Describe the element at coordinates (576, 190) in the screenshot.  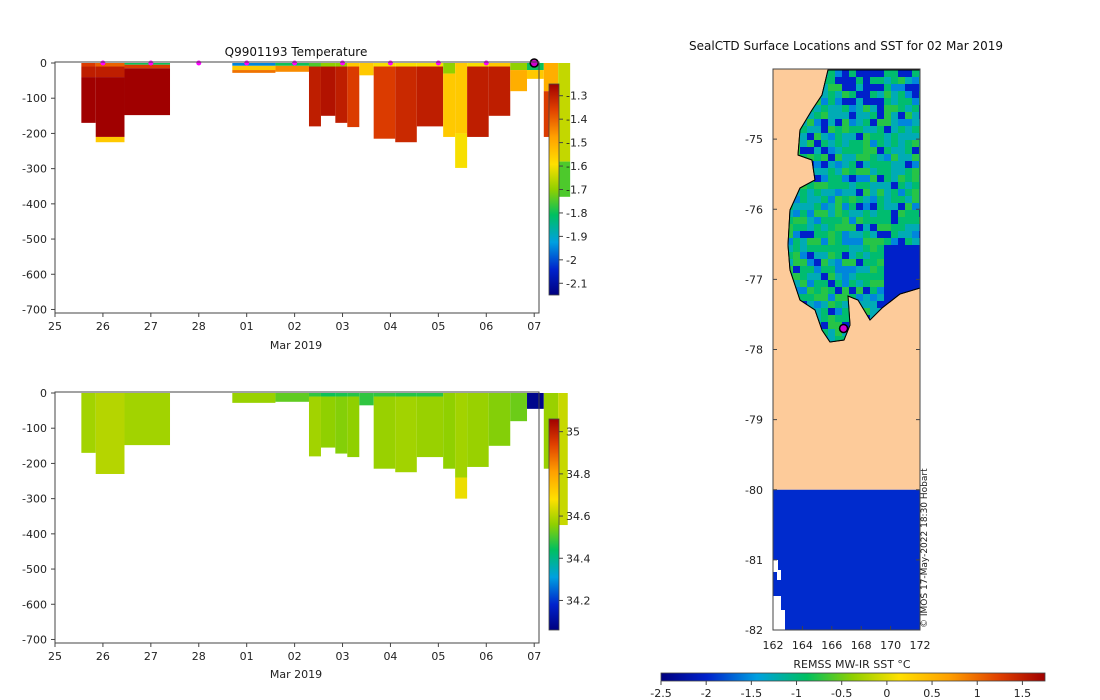
I see `top-colorbar-label: -1.7` at that location.